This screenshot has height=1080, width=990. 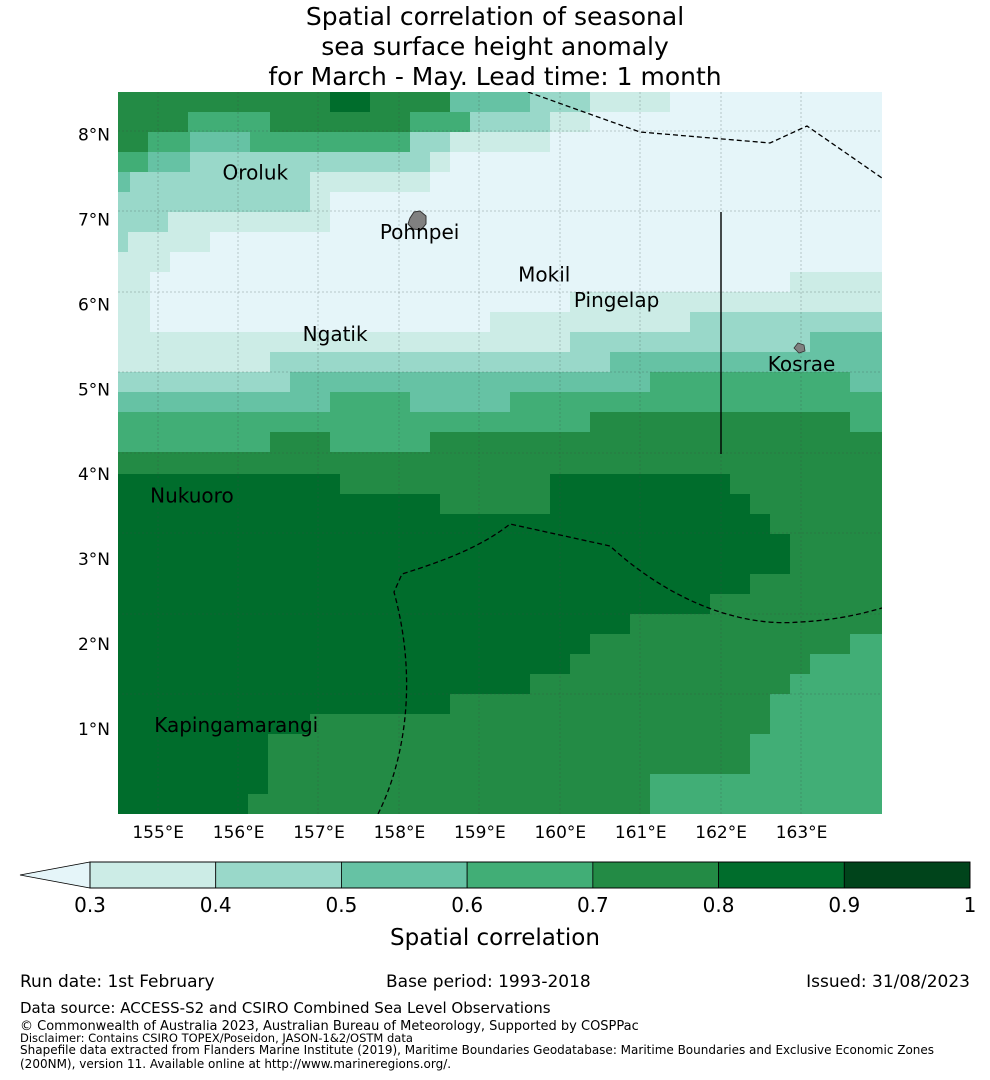 I want to click on lon-tick-label: 157°E, so click(x=319, y=833).